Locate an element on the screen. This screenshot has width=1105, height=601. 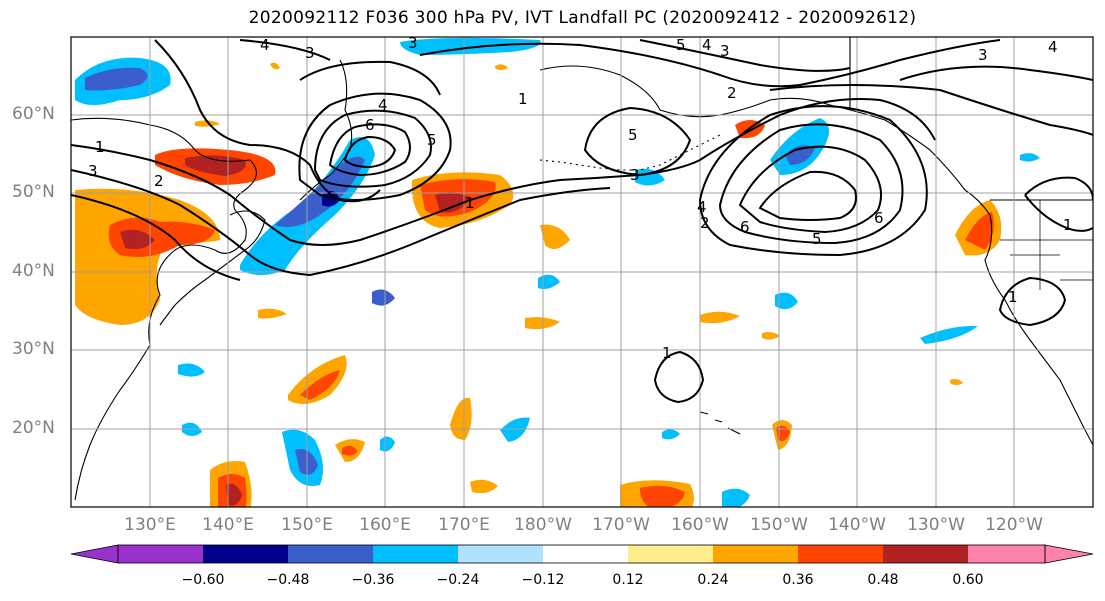
aleutians is located at coordinates (630, 152).